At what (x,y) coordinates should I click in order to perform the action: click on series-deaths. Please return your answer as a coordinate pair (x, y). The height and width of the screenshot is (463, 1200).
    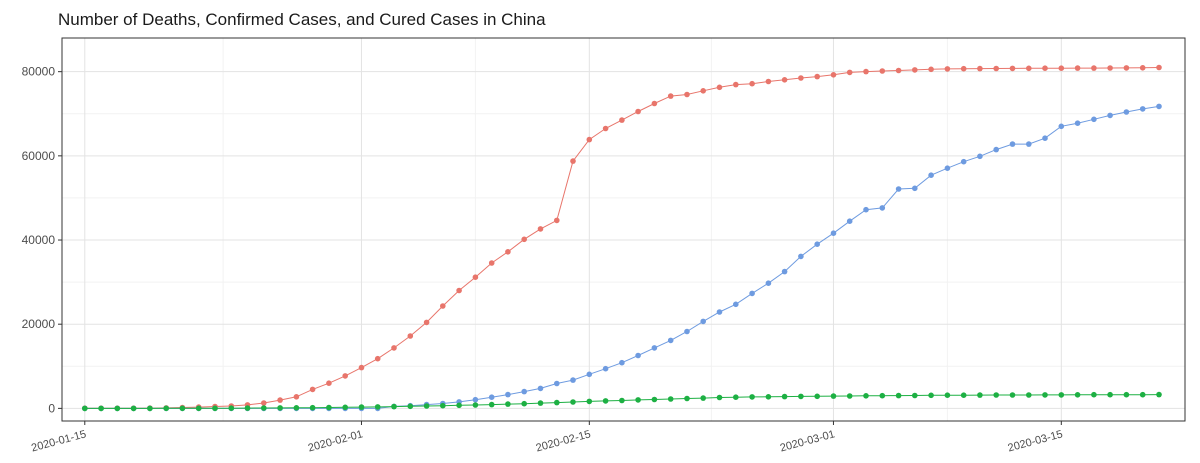
    Looking at the image, I should click on (622, 401).